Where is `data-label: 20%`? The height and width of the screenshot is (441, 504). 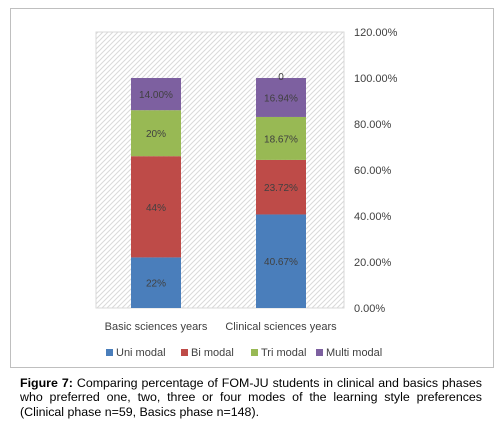
data-label: 20% is located at coordinates (156, 134).